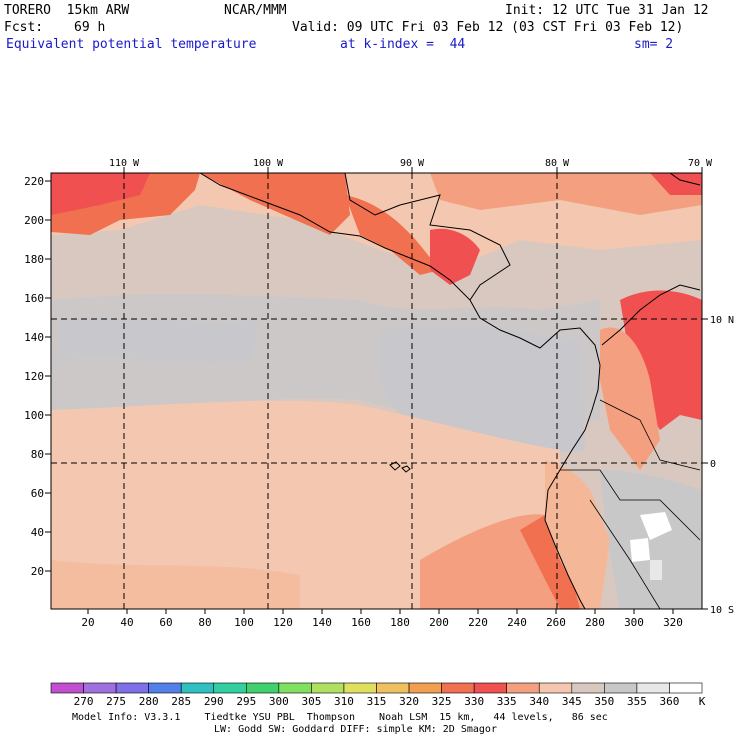 The image size is (740, 740). I want to click on color-bar-label: 360, so click(670, 701).